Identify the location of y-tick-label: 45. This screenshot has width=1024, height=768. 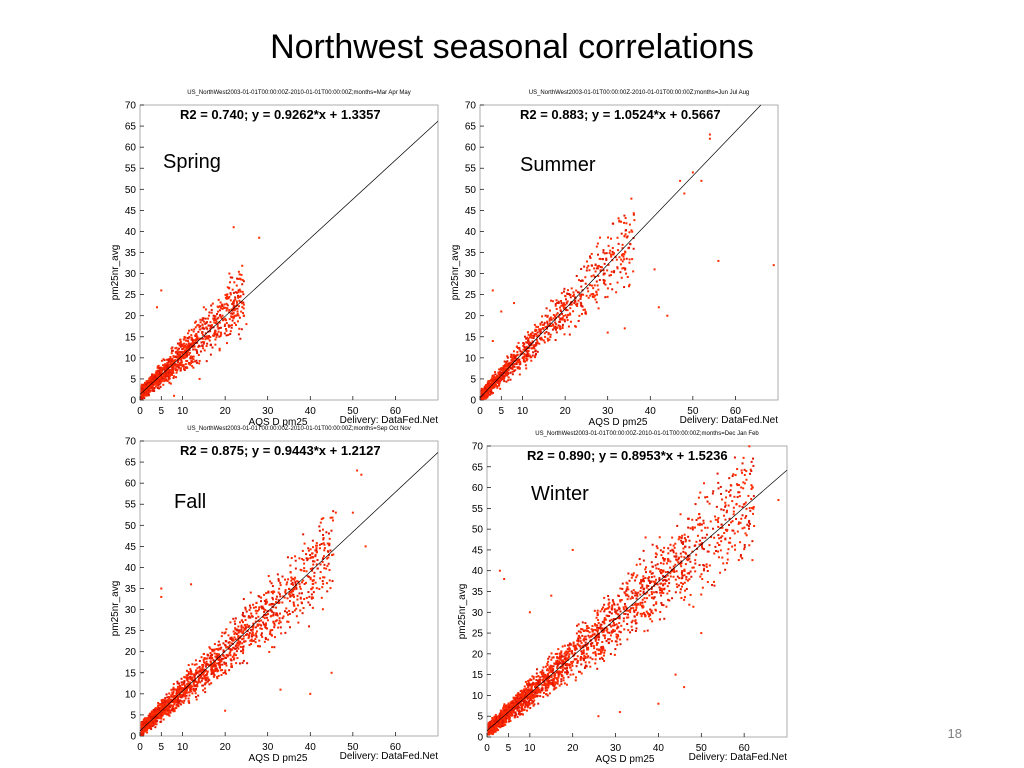
(478, 550).